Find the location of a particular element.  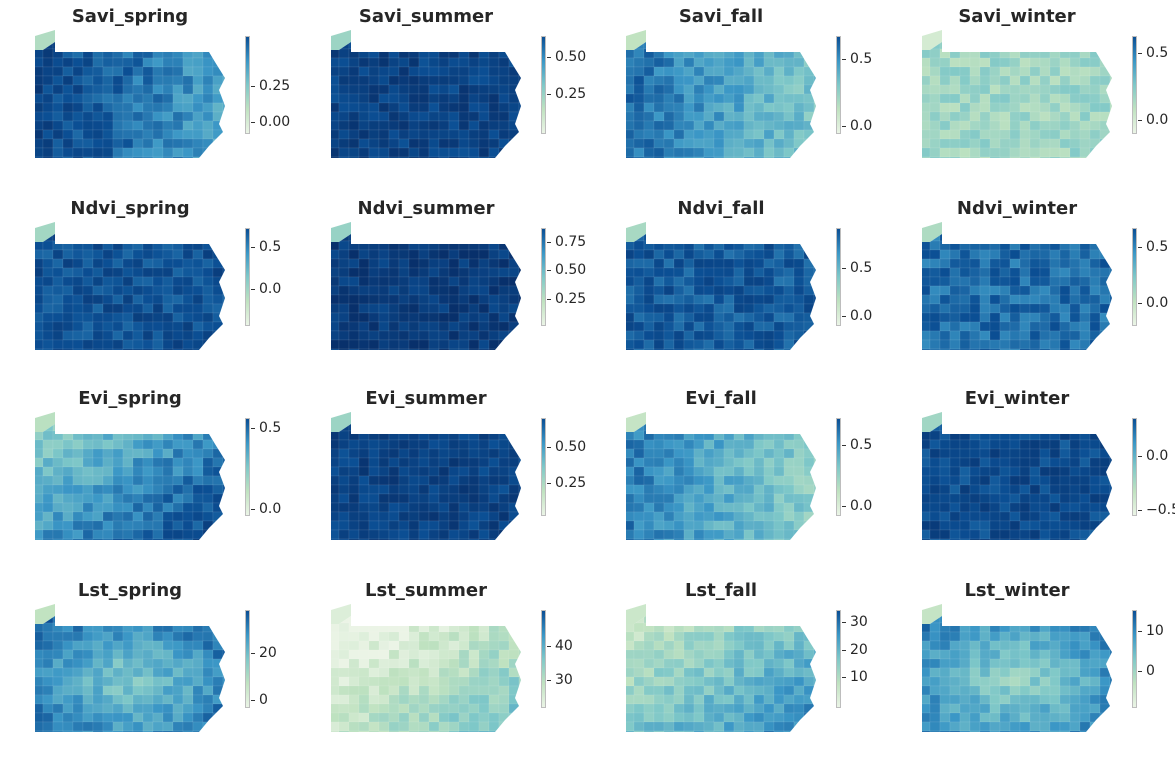

colorbar-tick-label: 0.75 is located at coordinates (571, 242).